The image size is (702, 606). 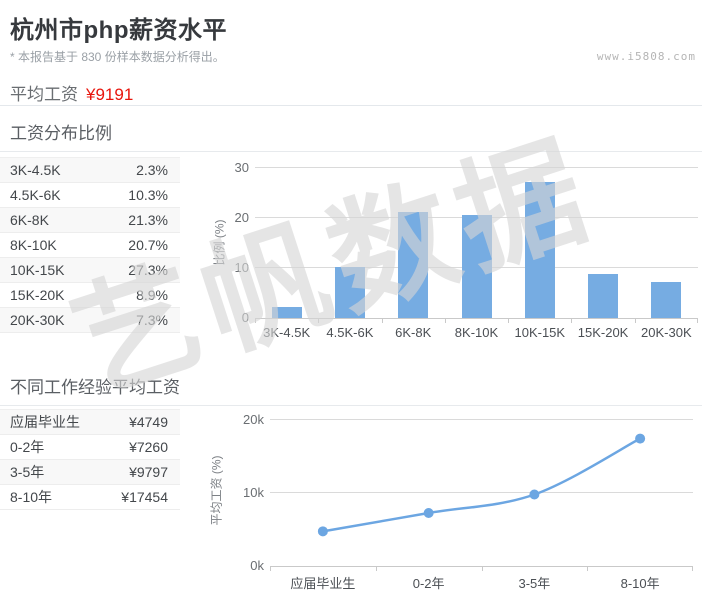 What do you see at coordinates (428, 583) in the screenshot?
I see `x-category-label: 0-2年` at bounding box center [428, 583].